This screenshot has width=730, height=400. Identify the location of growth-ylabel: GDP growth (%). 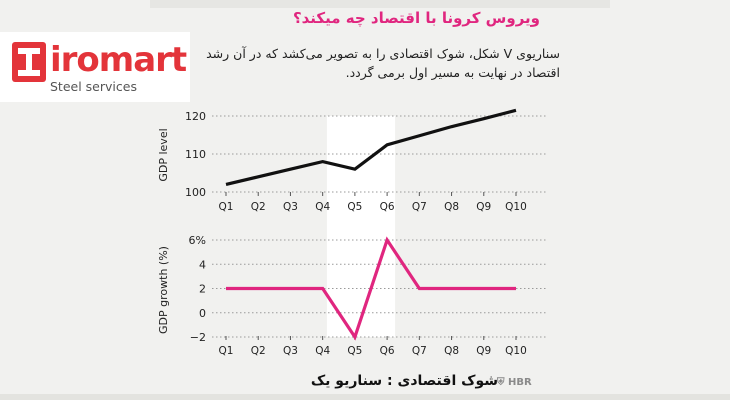
(163, 290).